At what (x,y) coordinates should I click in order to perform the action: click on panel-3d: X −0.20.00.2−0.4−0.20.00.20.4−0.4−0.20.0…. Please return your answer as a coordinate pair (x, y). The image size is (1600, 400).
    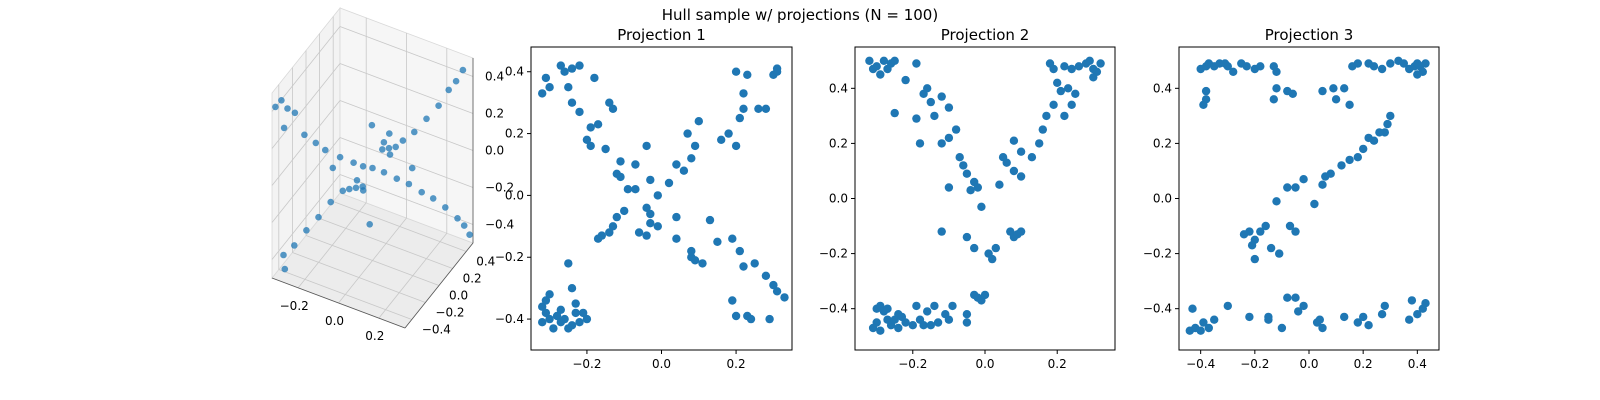
    Looking at the image, I should click on (392, 174).